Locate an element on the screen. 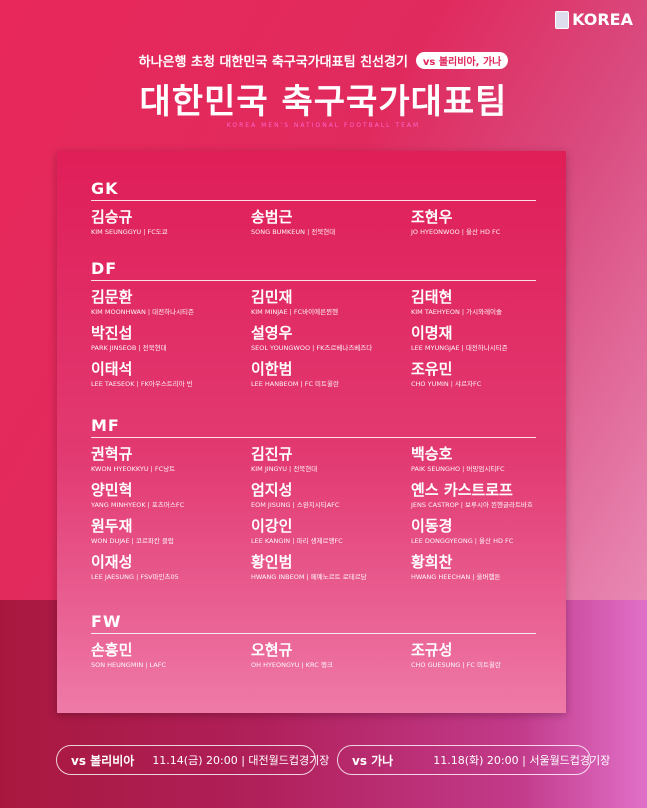  player-item: 김진규 KIM JINGYU | 전북현대 is located at coordinates (331, 459).